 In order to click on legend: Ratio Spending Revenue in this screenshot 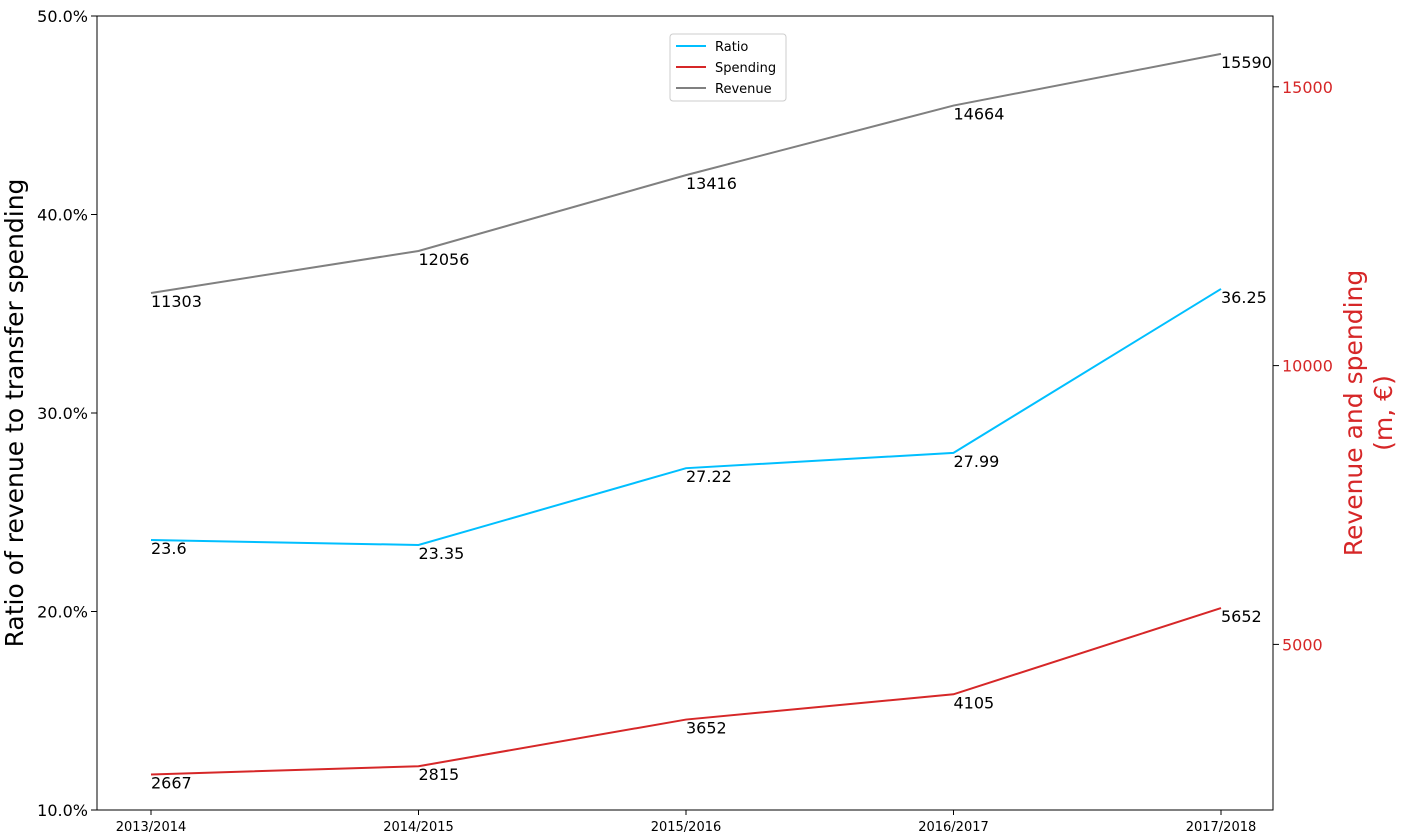, I will do `click(728, 67)`.